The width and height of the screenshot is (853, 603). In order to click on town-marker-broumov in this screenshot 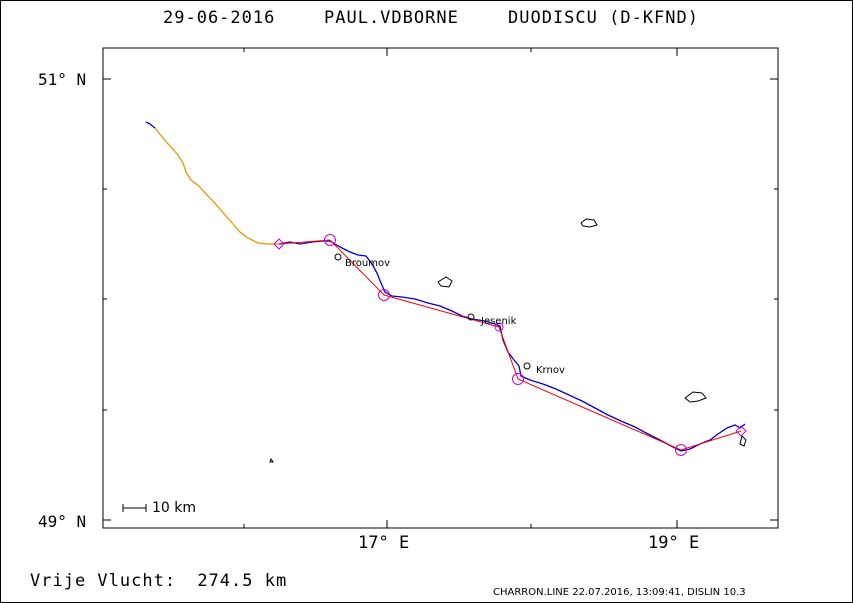, I will do `click(338, 257)`.